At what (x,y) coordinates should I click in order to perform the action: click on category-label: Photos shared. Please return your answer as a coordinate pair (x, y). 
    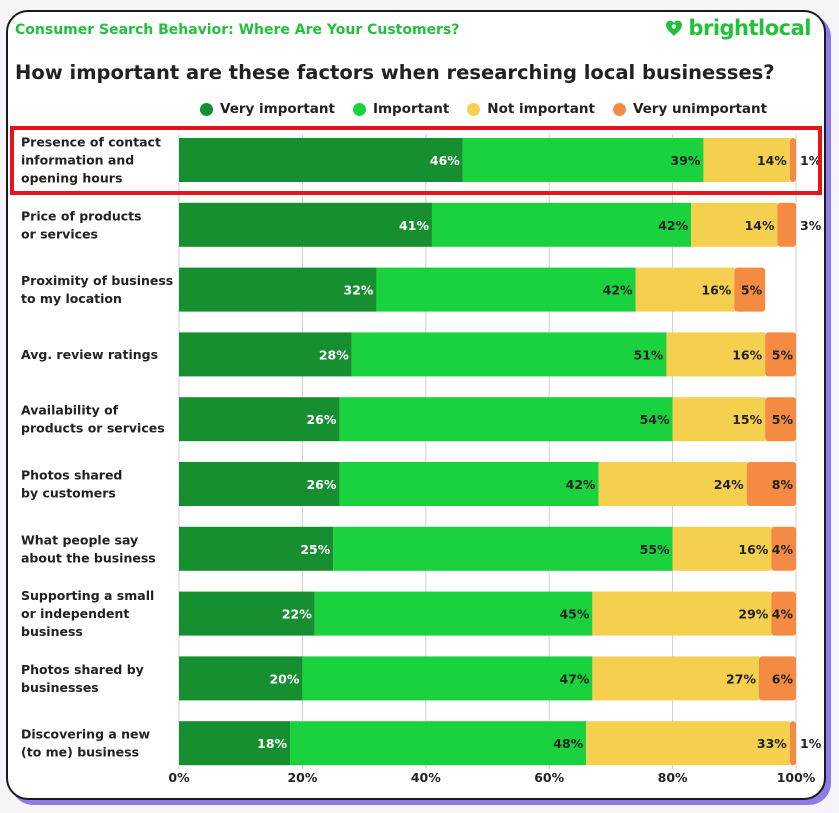
    Looking at the image, I should click on (71, 475).